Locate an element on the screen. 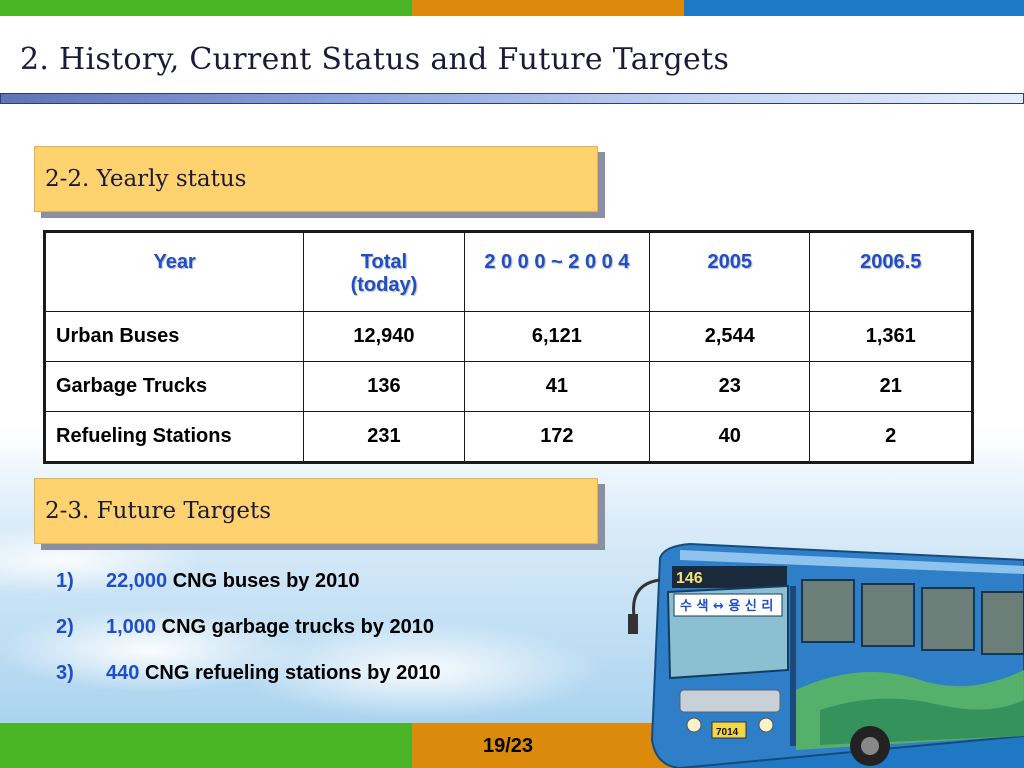  yearly-status-heading-box: 2-2. Yearly status is located at coordinates (316, 179).